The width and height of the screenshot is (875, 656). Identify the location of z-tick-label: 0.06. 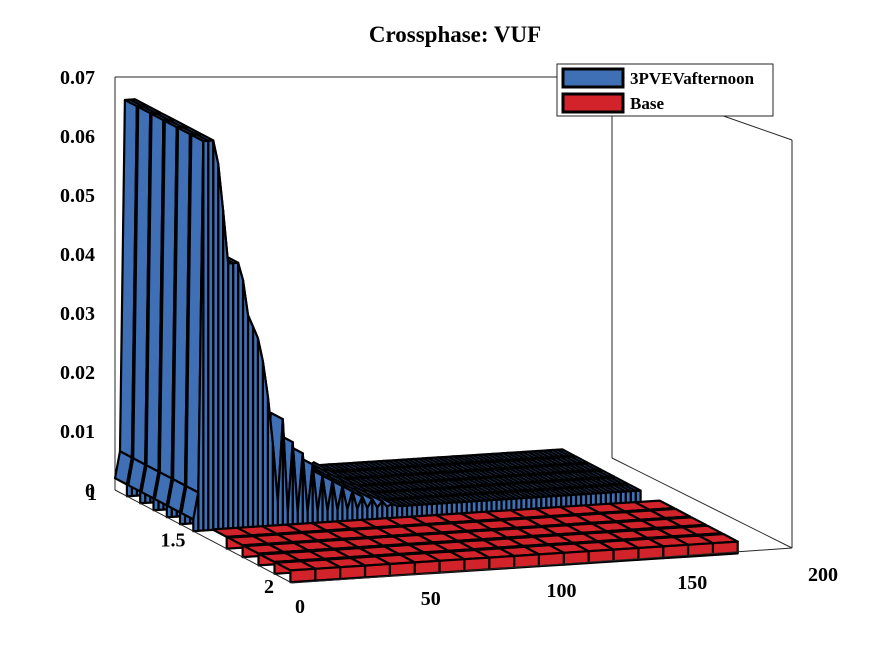
(77, 137).